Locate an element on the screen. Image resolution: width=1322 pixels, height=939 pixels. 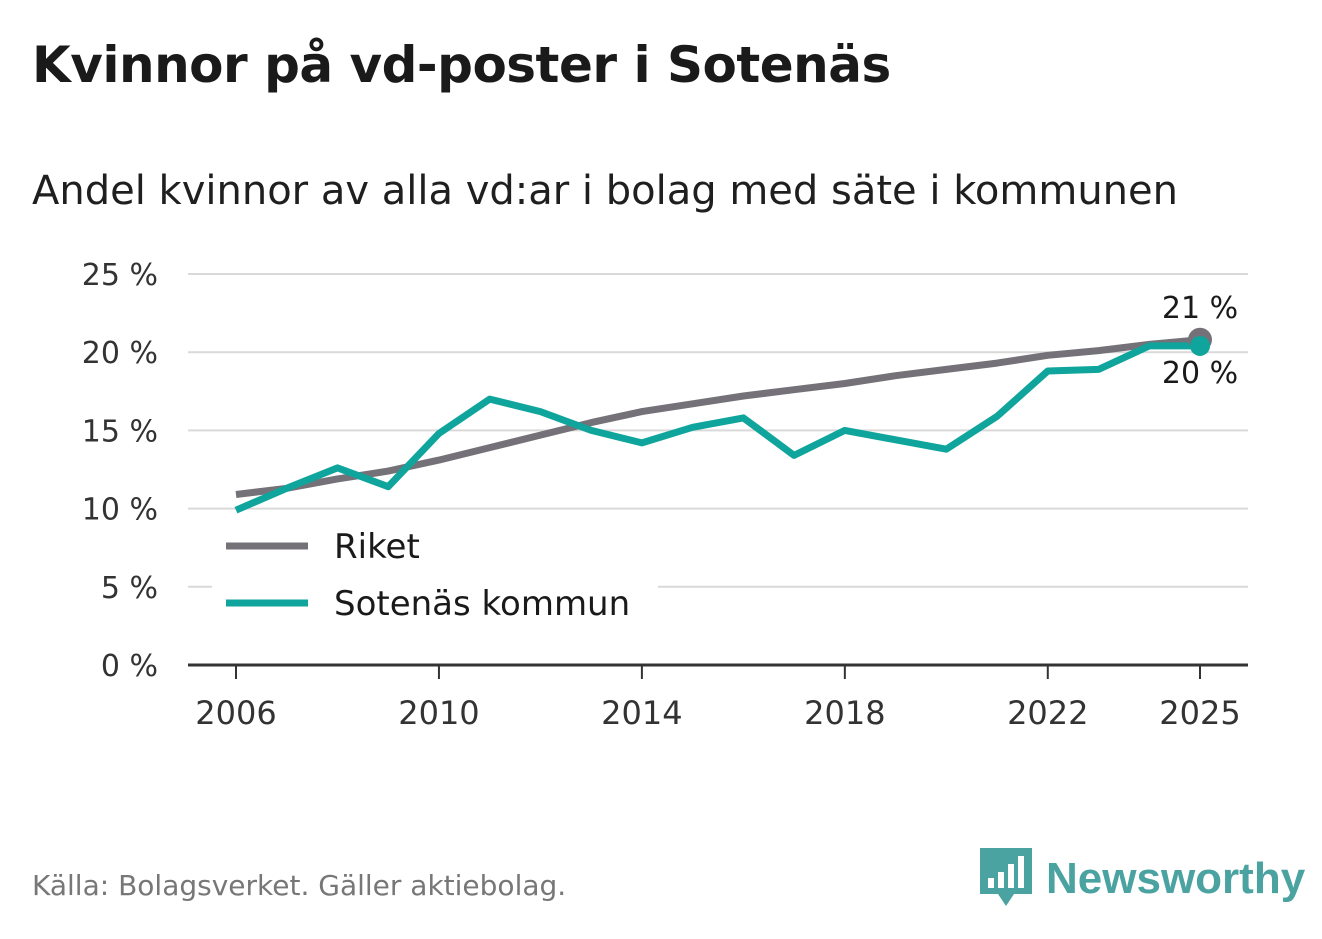
brand-logo: Newsworthy is located at coordinates (1142, 879).